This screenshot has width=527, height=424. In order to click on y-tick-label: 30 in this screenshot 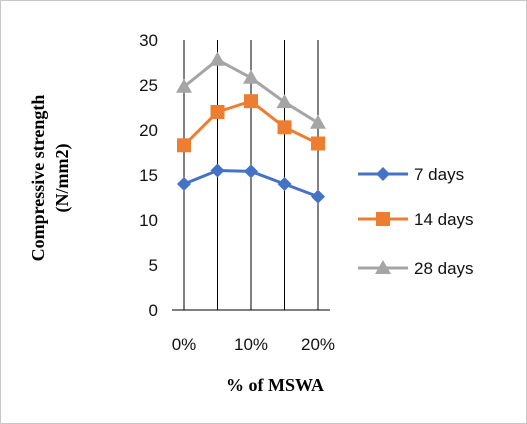, I will do `click(148, 40)`.